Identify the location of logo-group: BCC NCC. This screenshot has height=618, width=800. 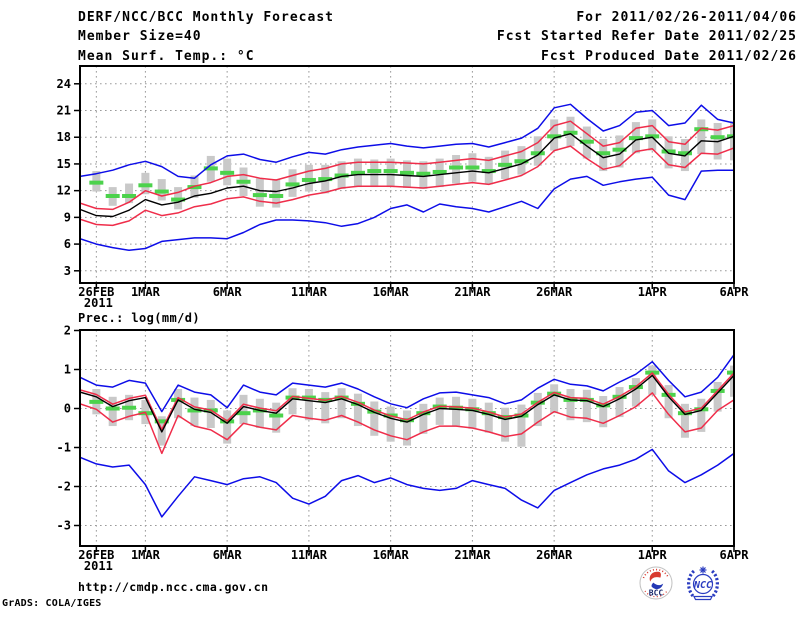
(681, 584).